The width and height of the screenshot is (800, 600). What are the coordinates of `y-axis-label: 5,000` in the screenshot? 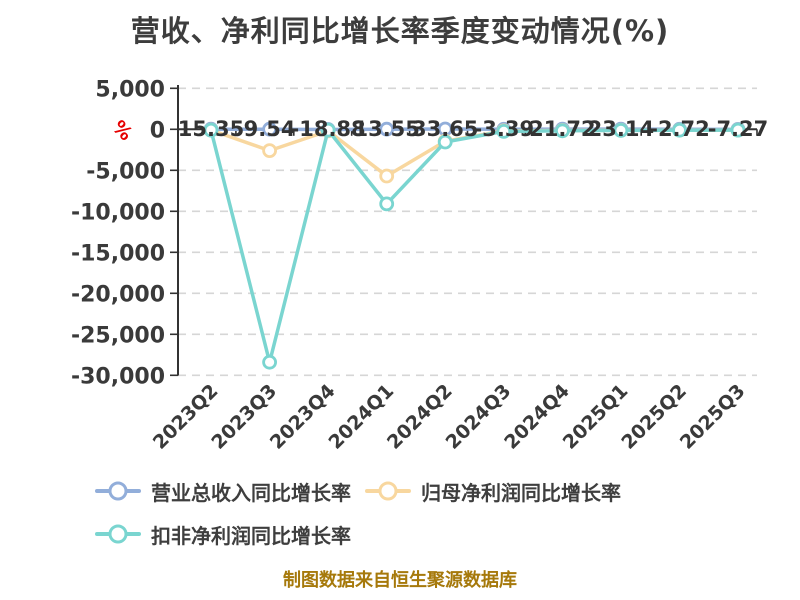 It's located at (130, 89).